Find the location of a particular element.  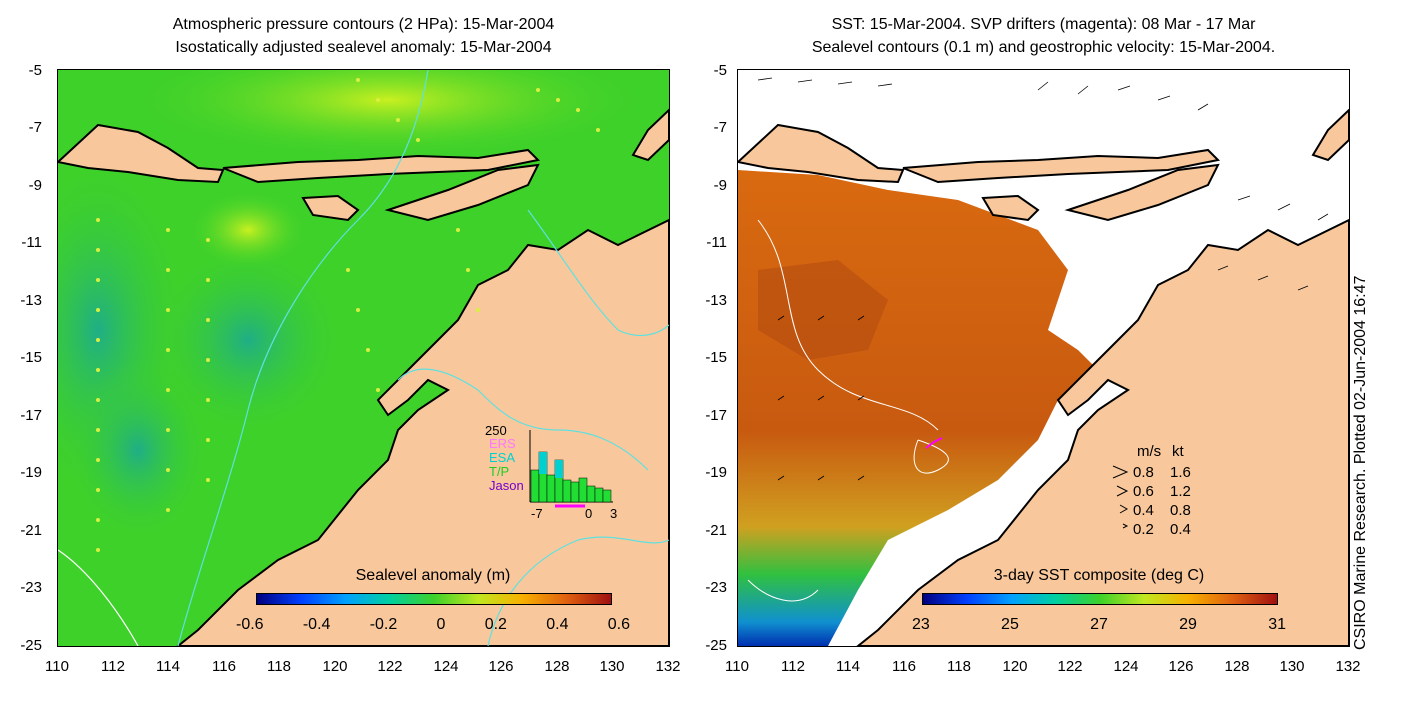

left-island-java is located at coordinates (141, 153).